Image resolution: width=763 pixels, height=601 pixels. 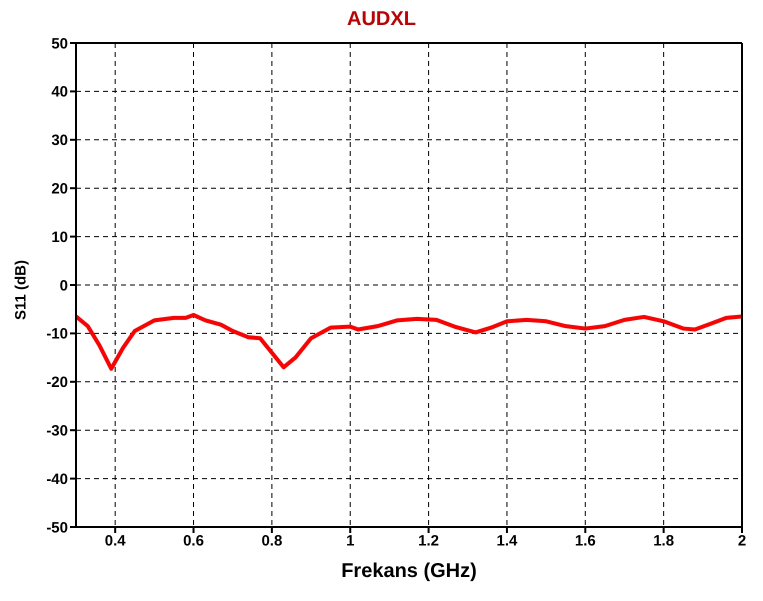 I want to click on y-tick-label: 20, so click(x=59, y=189).